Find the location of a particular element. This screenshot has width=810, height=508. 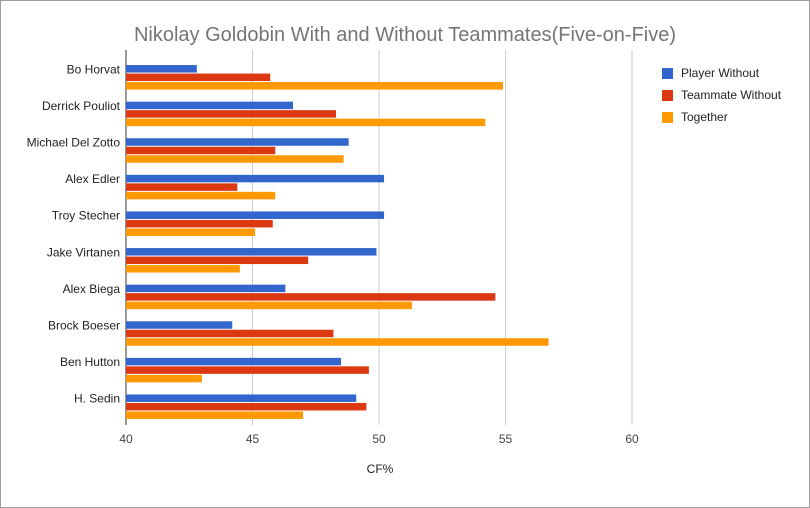

x-tick-label: 60 is located at coordinates (632, 439).